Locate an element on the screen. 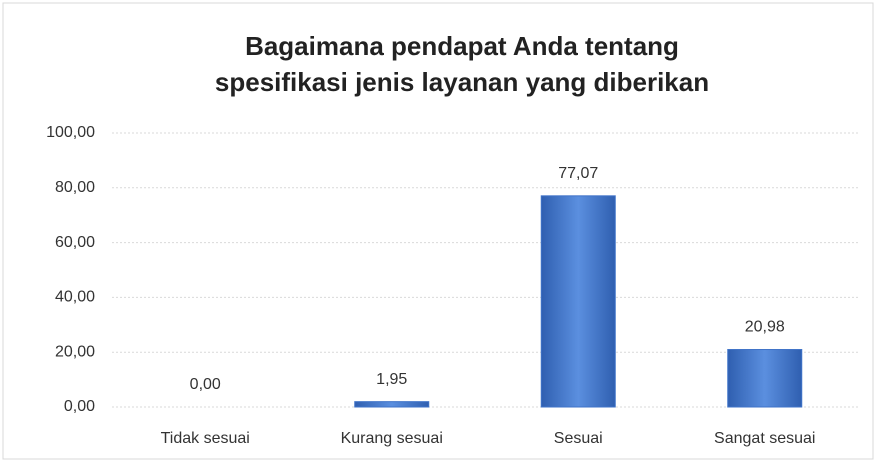 The width and height of the screenshot is (877, 462). value-label: 0,00 is located at coordinates (205, 384).